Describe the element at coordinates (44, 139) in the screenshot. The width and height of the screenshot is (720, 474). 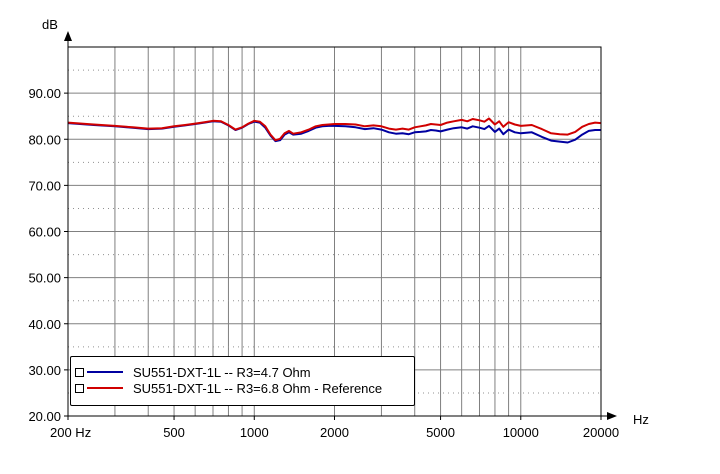
I see `y-tick-label: 80.00` at that location.